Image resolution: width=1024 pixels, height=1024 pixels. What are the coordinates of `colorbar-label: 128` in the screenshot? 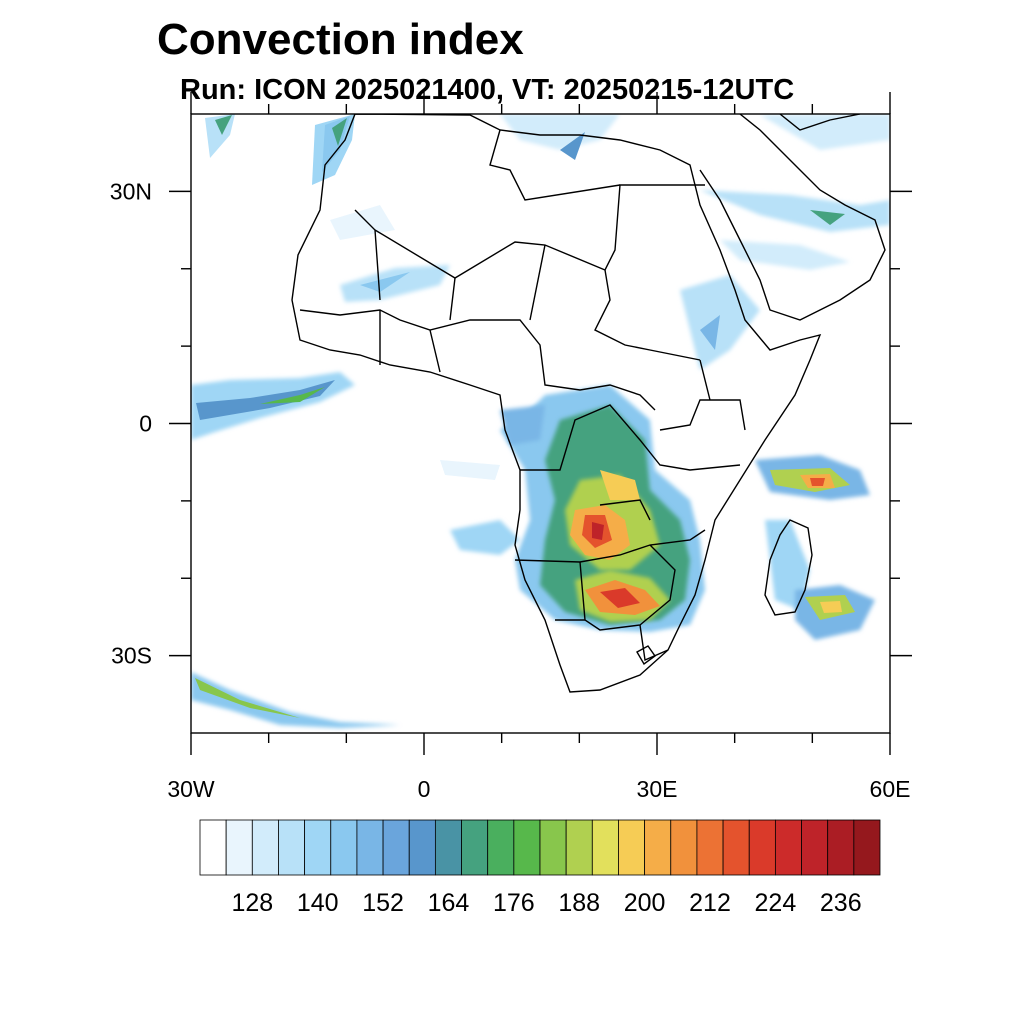 It's located at (252, 903).